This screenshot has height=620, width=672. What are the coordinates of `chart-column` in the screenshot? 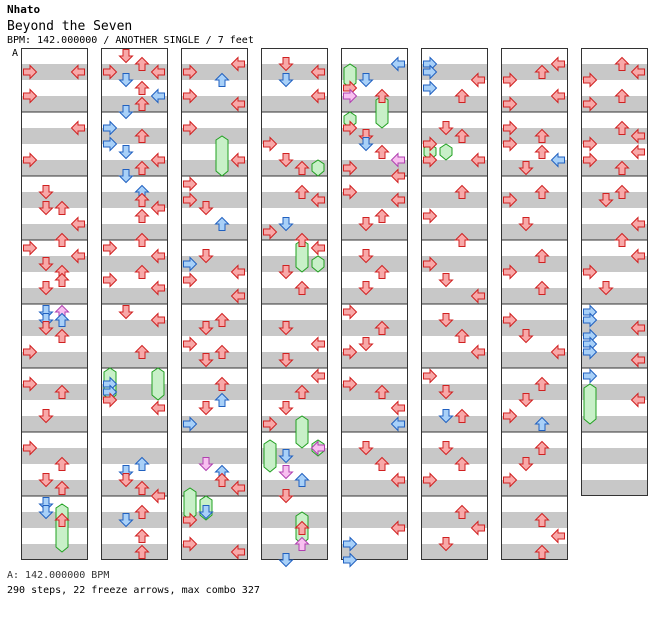 It's located at (614, 272).